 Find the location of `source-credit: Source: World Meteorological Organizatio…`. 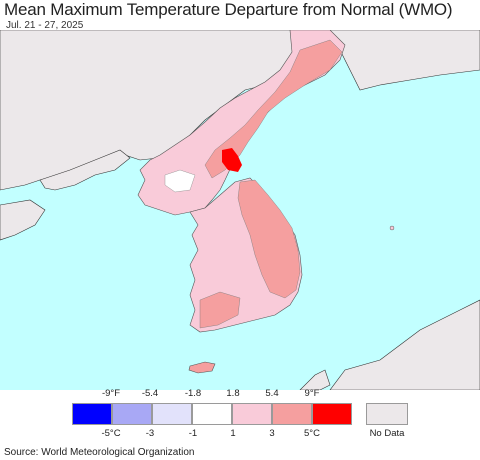

source-credit: Source: World Meteorological Organizatio… is located at coordinates (99, 452).